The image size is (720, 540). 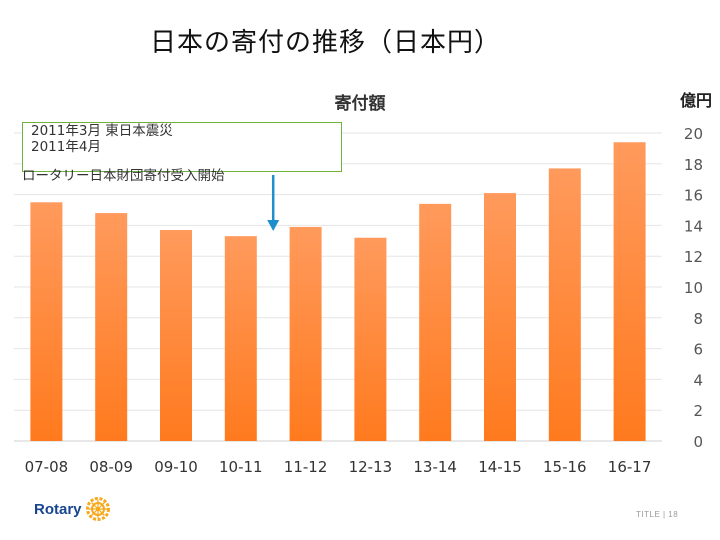 I want to click on annotation-line-3: ロータリー日本財団寄付受入開始, so click(x=123, y=176).